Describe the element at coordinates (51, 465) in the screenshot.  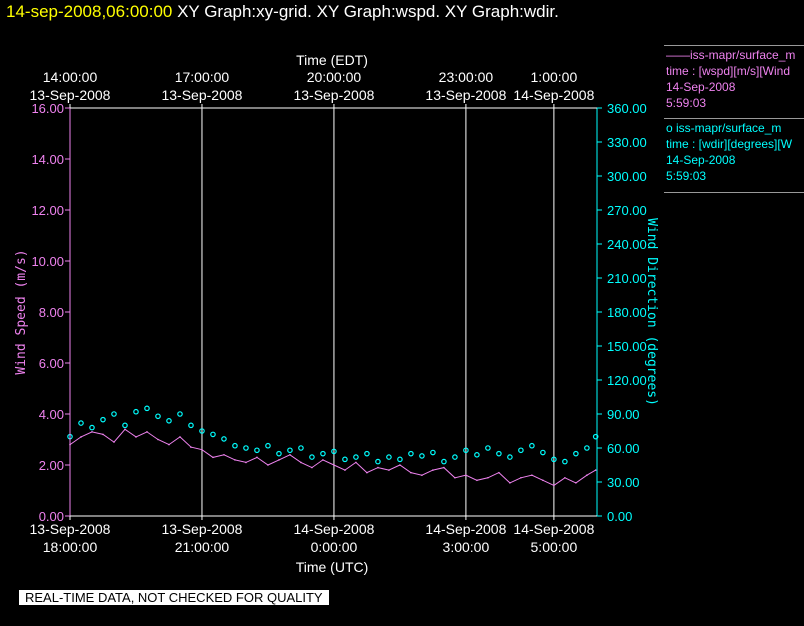
I see `left-tick-label: 2.00` at that location.